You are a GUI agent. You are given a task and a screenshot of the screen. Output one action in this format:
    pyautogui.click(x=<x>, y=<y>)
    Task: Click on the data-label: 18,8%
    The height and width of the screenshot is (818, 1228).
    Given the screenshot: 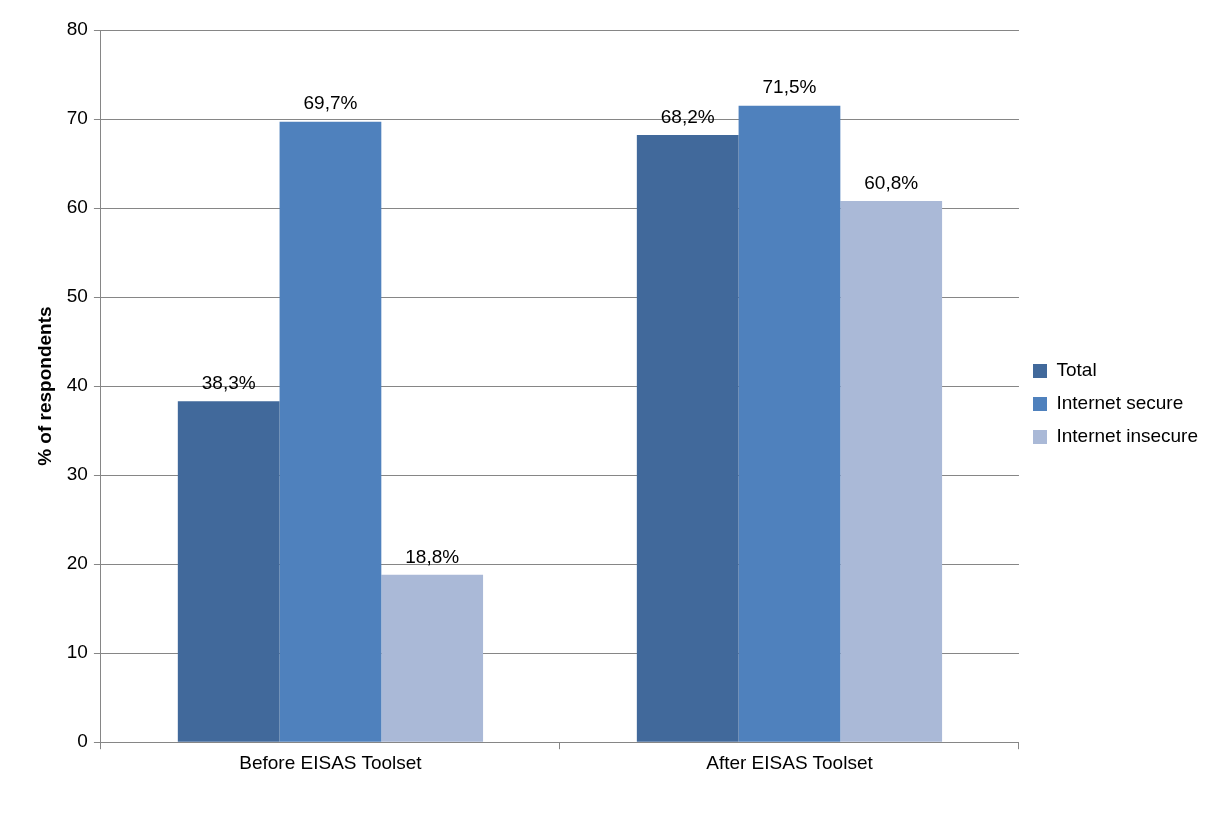 What is the action you would take?
    pyautogui.click(x=432, y=556)
    